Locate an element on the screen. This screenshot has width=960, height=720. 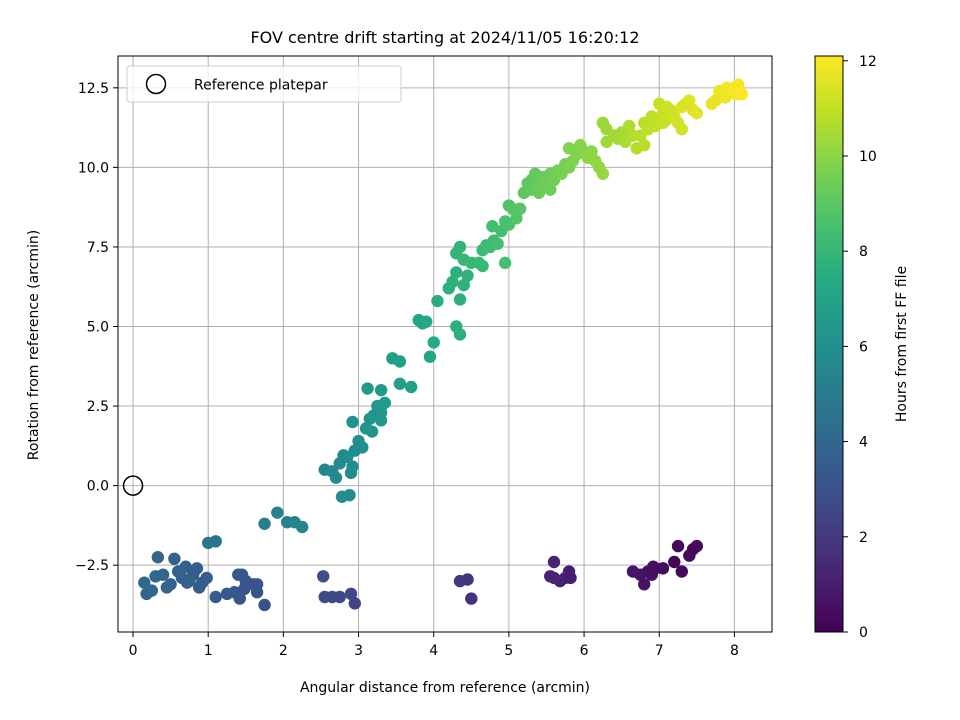
colorbar: 0 2 4 6 8 10 12 Hours from first FF file is located at coordinates (862, 347).